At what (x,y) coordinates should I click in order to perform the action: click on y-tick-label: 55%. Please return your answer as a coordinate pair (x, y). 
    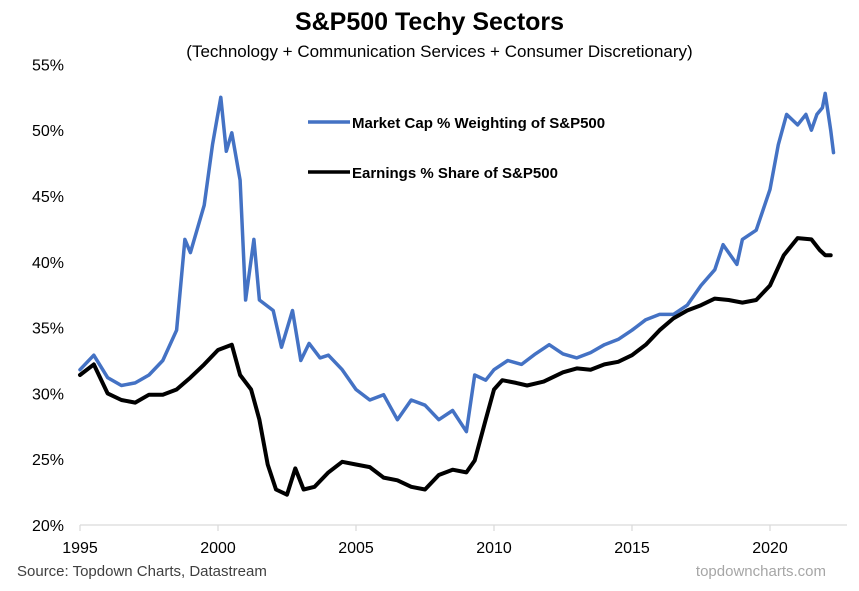
    Looking at the image, I should click on (48, 65).